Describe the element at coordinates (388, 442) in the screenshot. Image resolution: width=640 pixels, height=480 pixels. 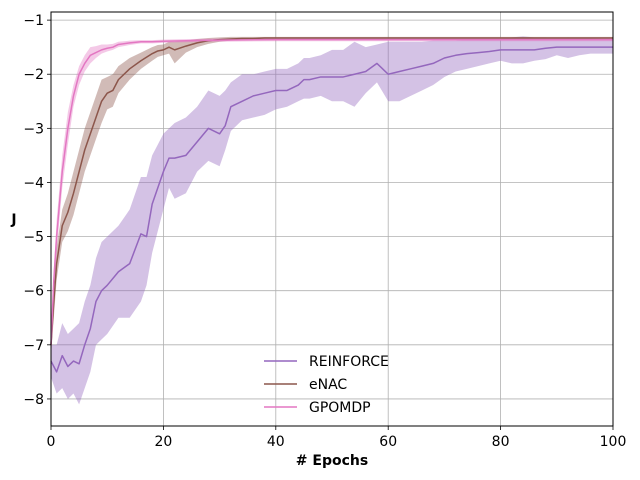
I see `x-tick-label: 60` at that location.